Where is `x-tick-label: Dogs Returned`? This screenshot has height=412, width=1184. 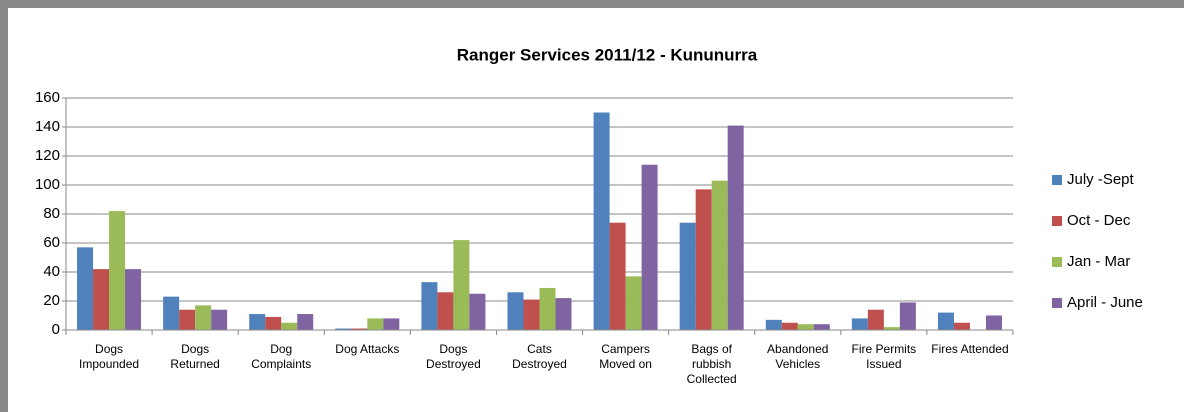 x-tick-label: Dogs Returned is located at coordinates (195, 356).